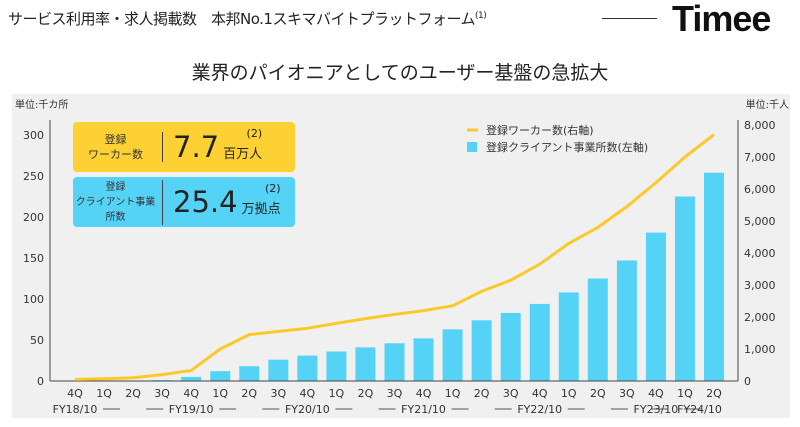  Describe the element at coordinates (400, 73) in the screenshot. I see `chart-title: 業界のパイオニアとしてのユーザー基盤の急拡大` at that location.